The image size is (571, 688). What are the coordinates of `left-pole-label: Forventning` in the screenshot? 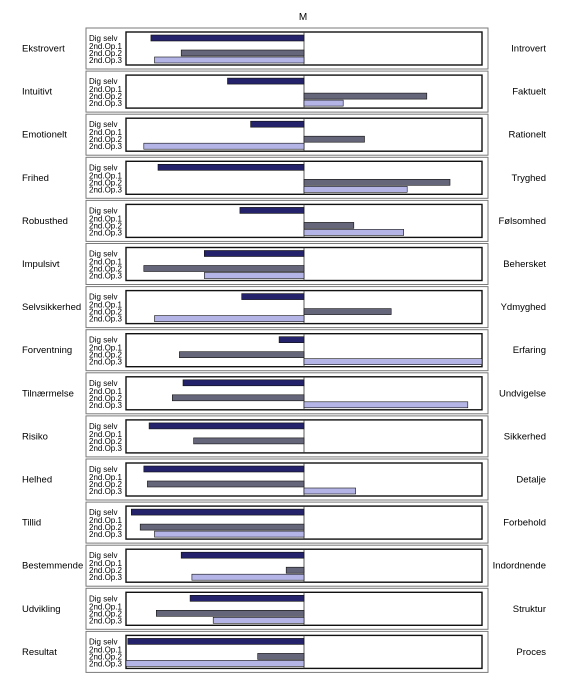 It's located at (47, 350).